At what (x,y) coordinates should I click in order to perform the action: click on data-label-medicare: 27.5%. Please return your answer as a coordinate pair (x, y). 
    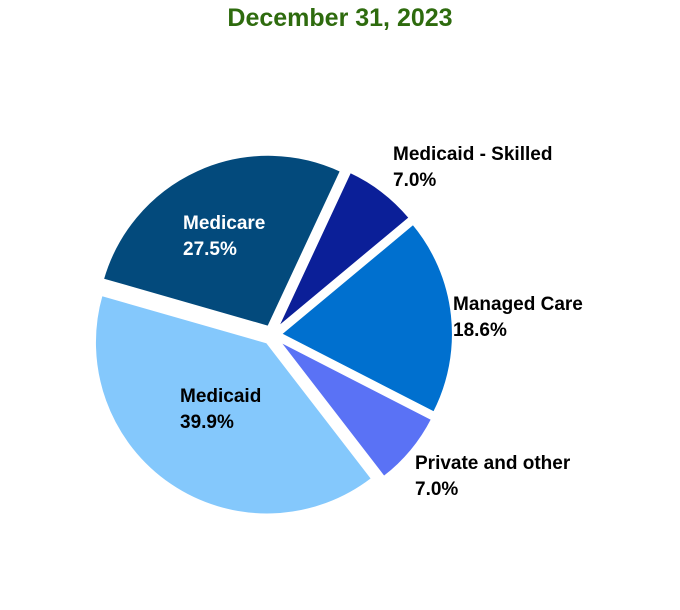
    Looking at the image, I should click on (210, 249).